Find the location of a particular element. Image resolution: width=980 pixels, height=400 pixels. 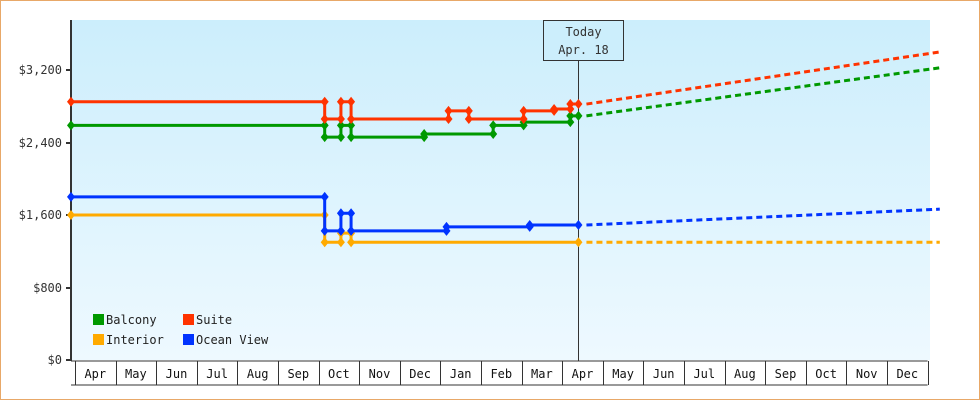

today-date: Apr. 18 is located at coordinates (583, 50).